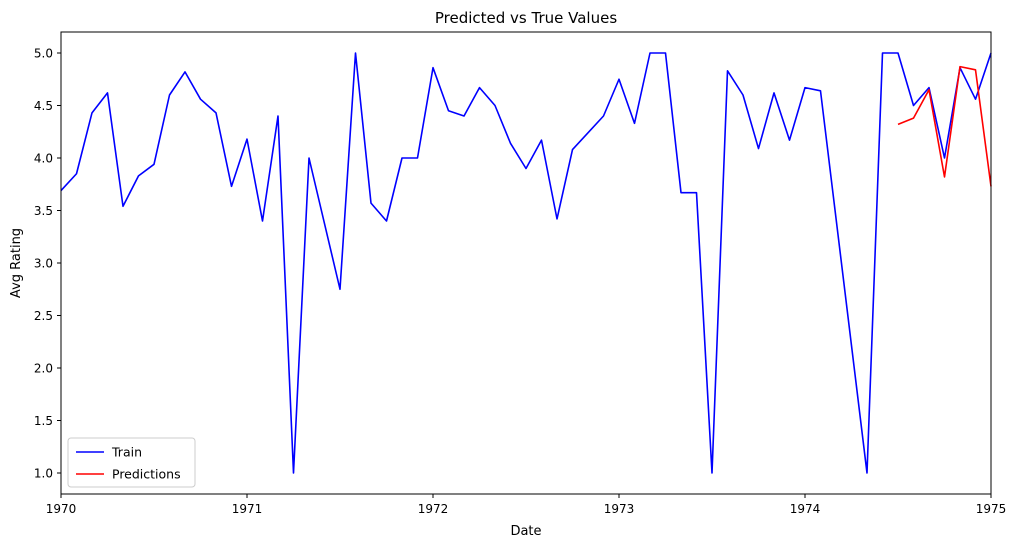 The image size is (1018, 551). Describe the element at coordinates (43, 369) in the screenshot. I see `y-tick-label: 2.0` at that location.